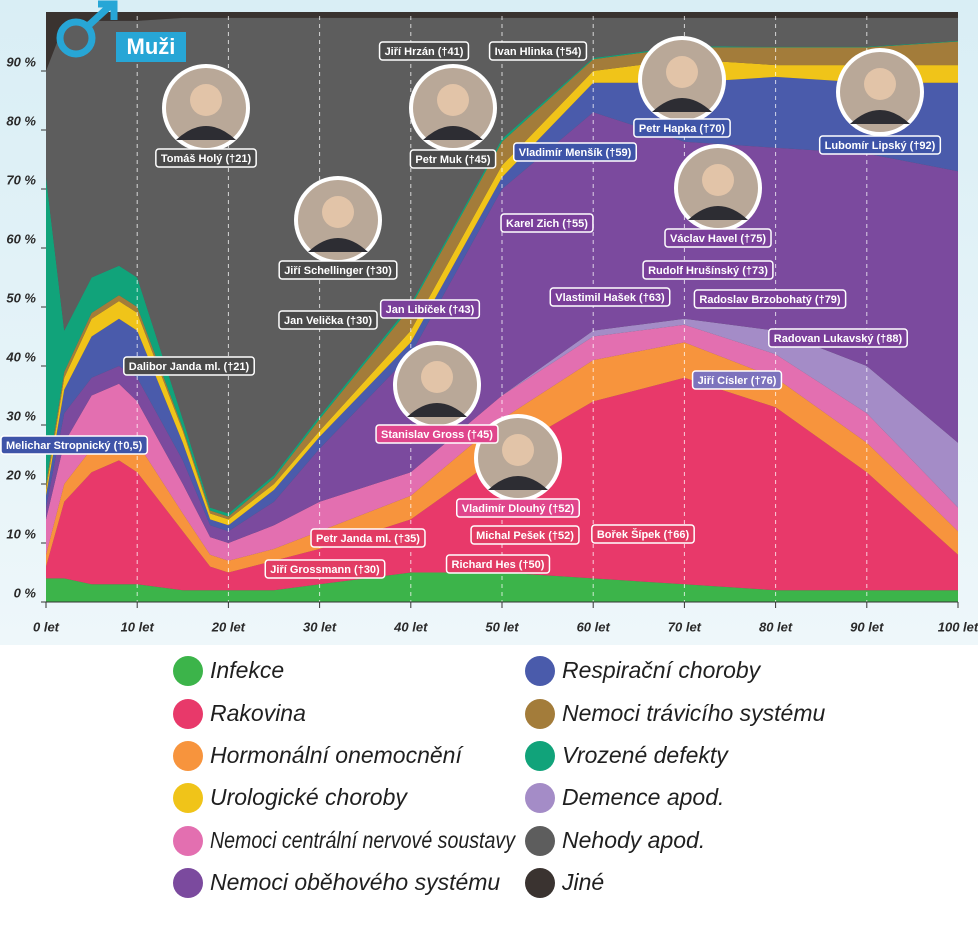 This screenshot has width=978, height=933. I want to click on y-tick-label: 30 %, so click(21, 415).